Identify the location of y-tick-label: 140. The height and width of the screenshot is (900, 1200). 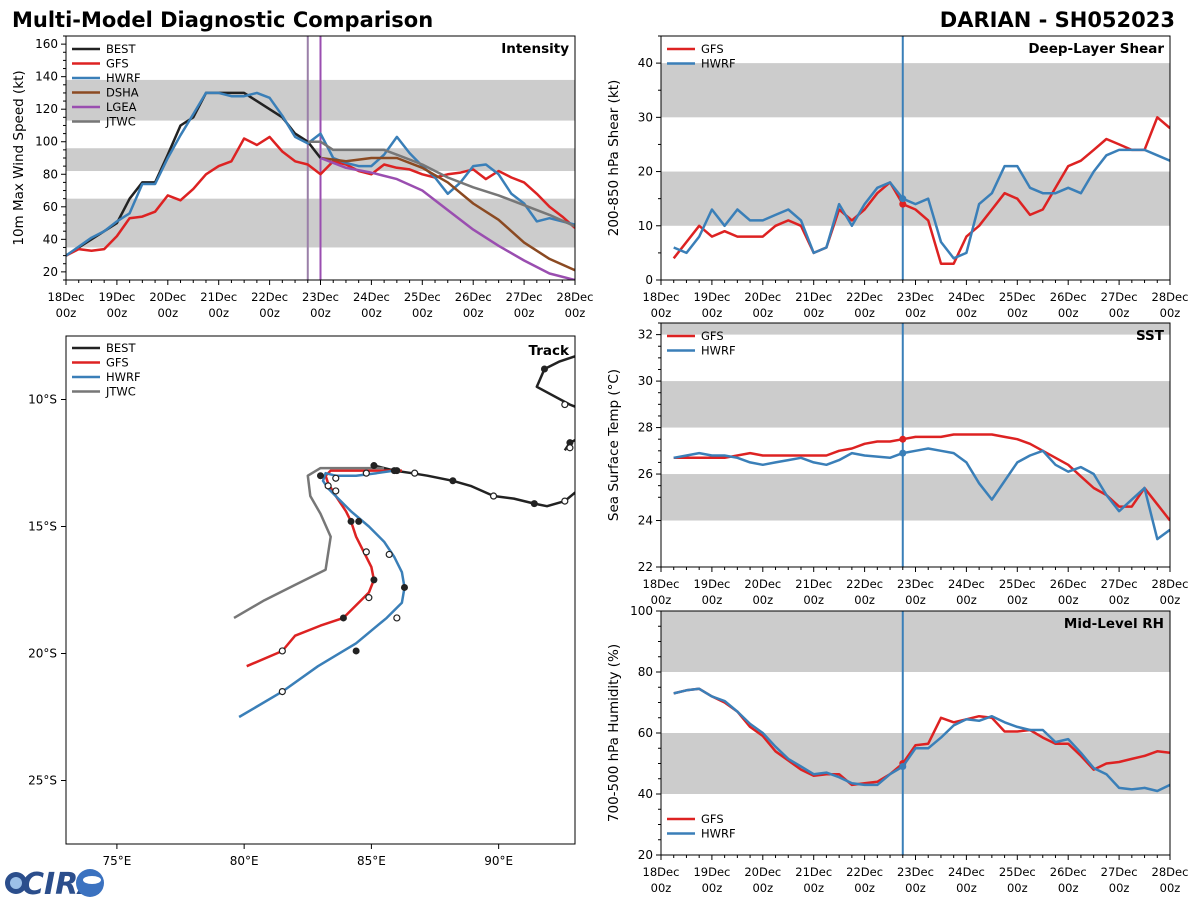
(46, 77).